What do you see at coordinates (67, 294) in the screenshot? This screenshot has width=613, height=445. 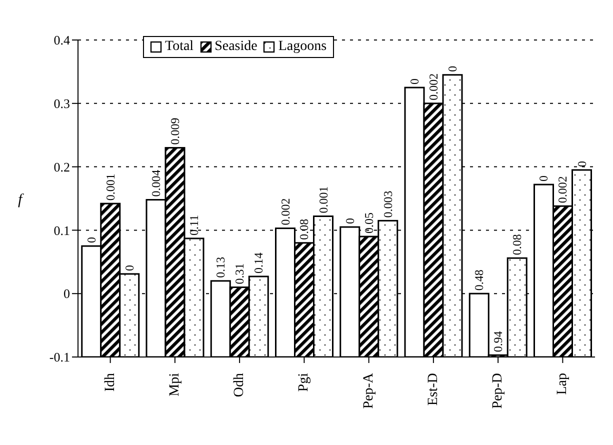 I see `y-tick-label: 0` at bounding box center [67, 294].